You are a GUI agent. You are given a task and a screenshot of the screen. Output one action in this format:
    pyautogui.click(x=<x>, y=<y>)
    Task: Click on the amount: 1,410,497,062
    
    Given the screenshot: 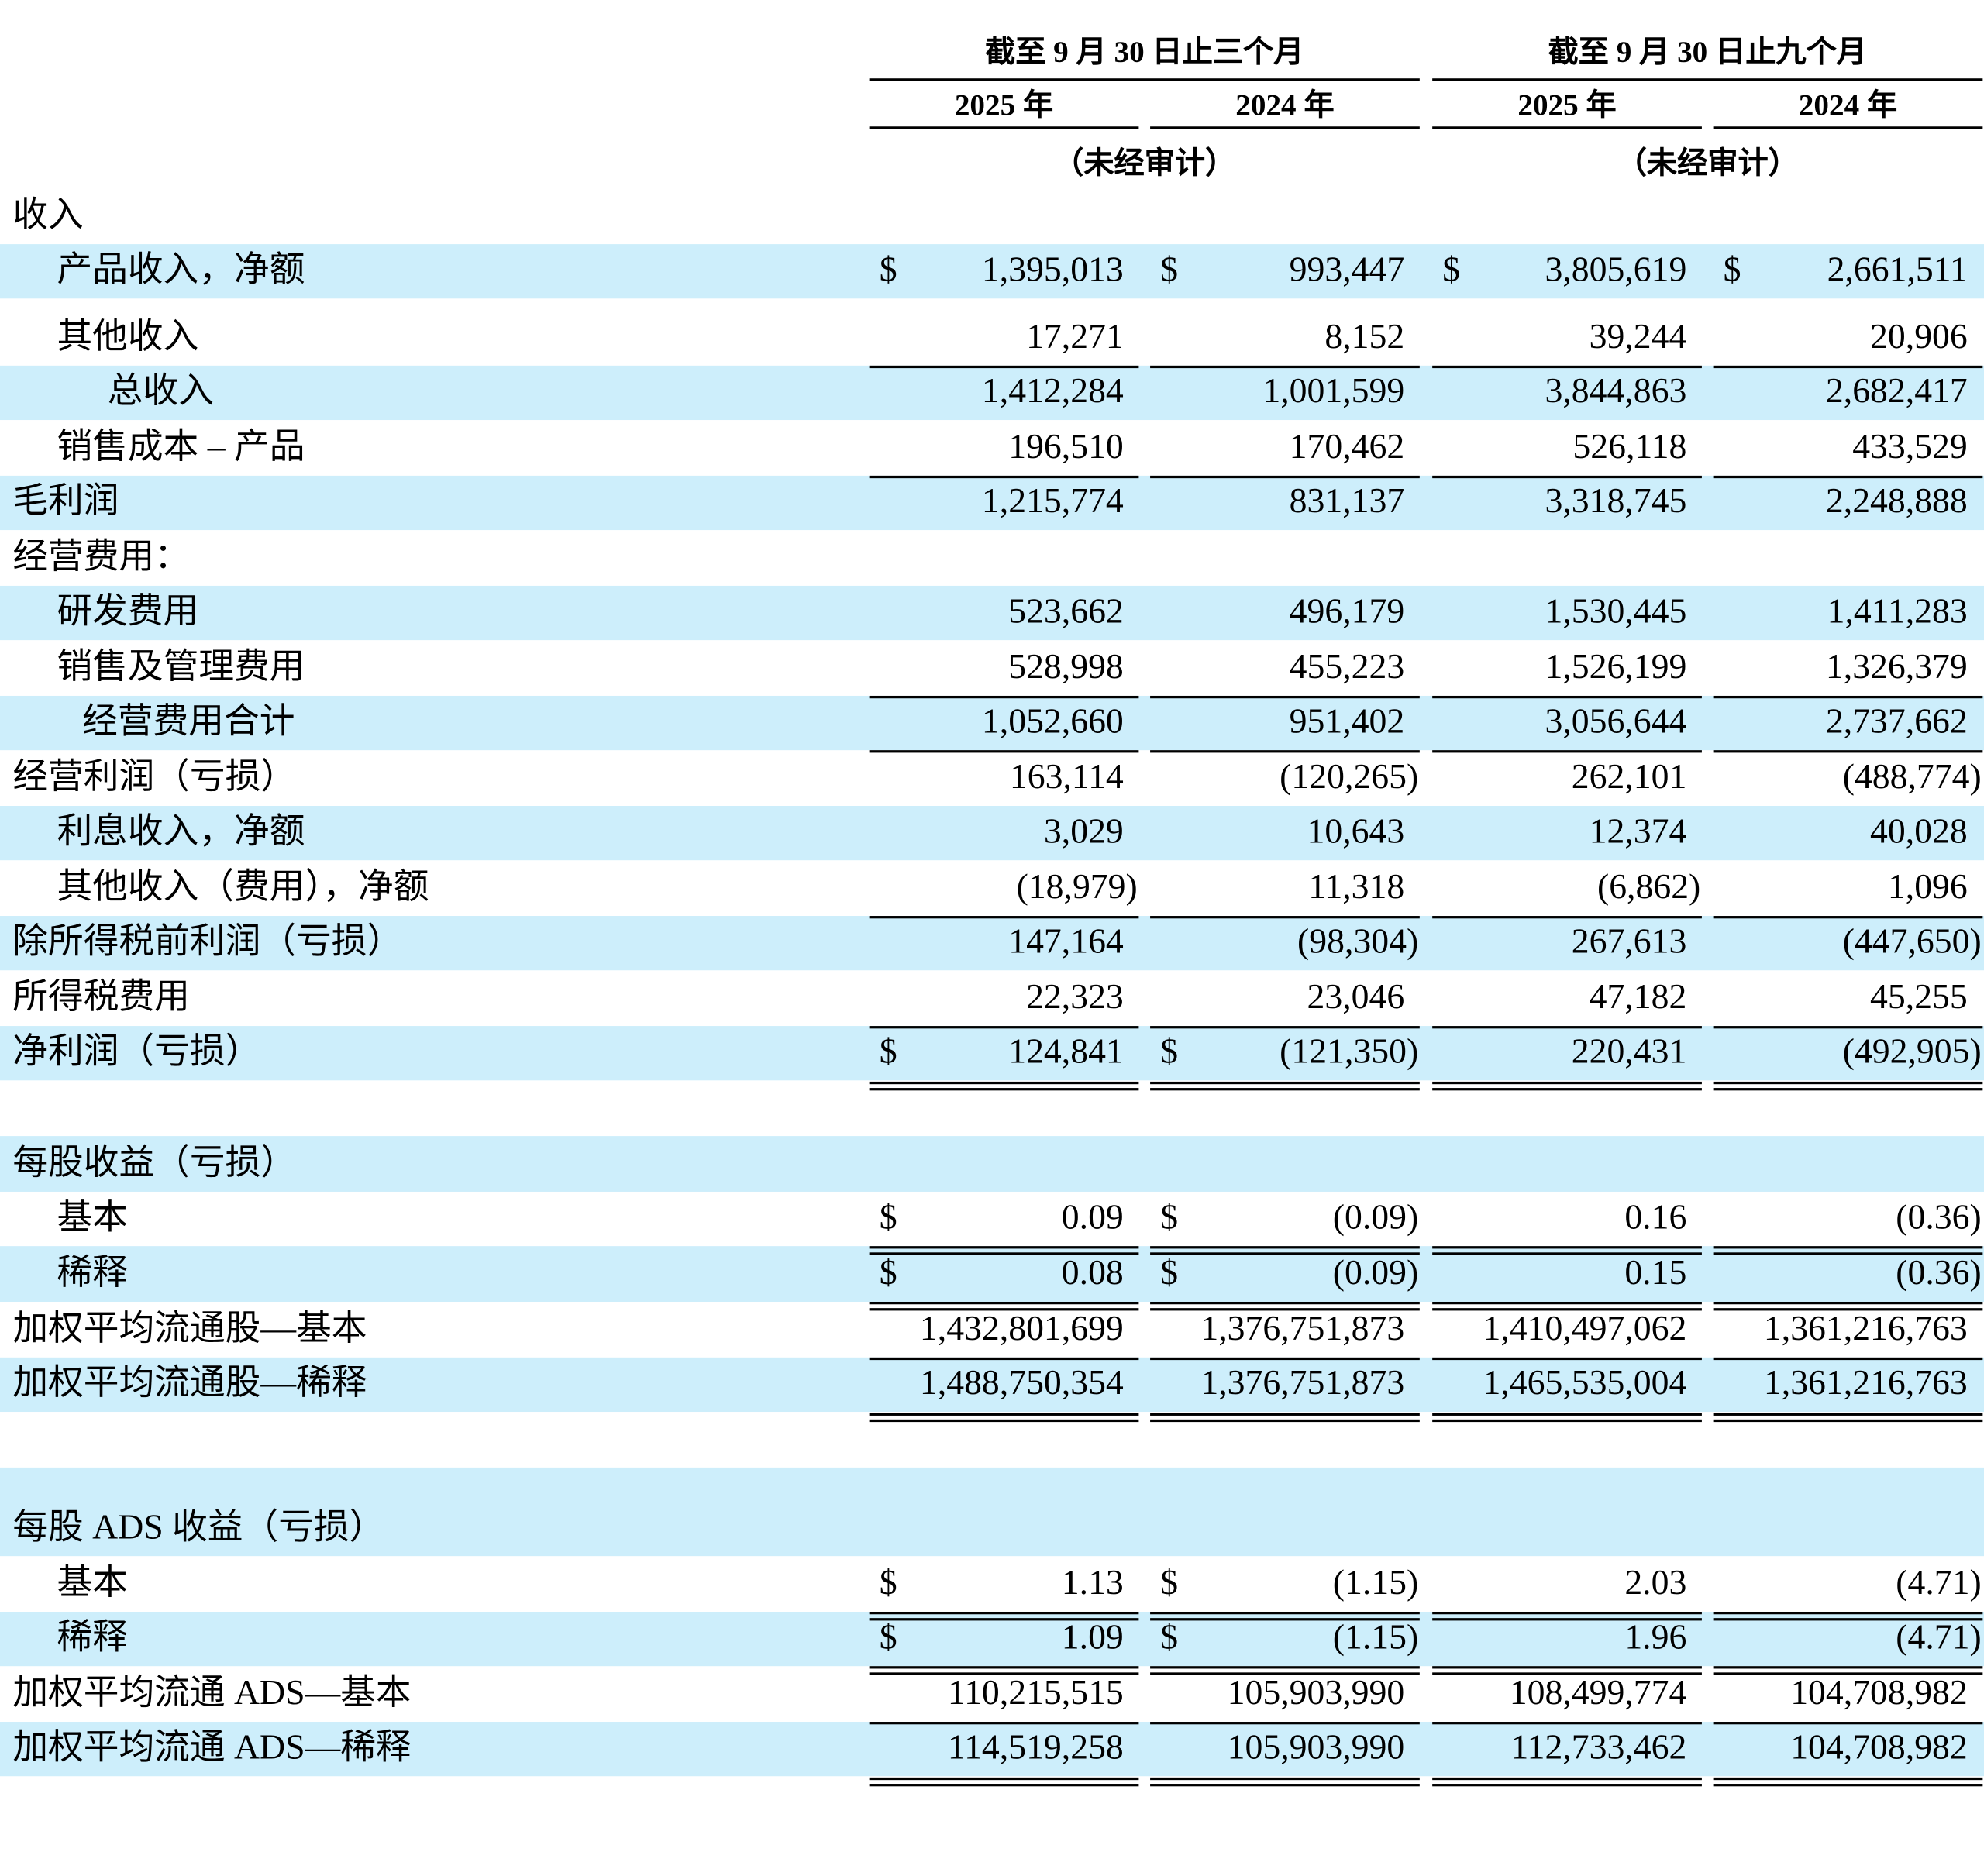 What is the action you would take?
    pyautogui.click(x=1585, y=1329)
    